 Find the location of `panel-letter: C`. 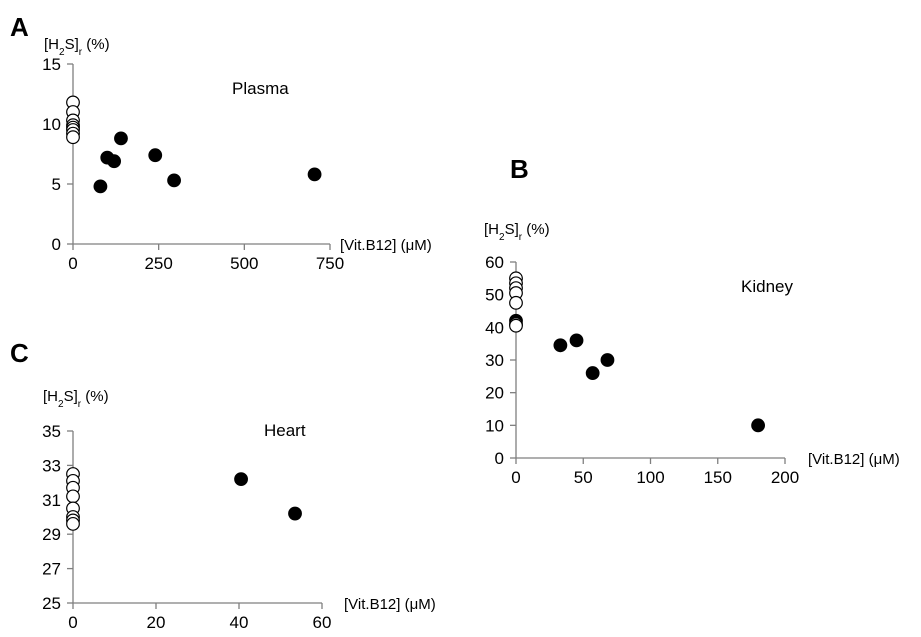

panel-letter: C is located at coordinates (19, 353).